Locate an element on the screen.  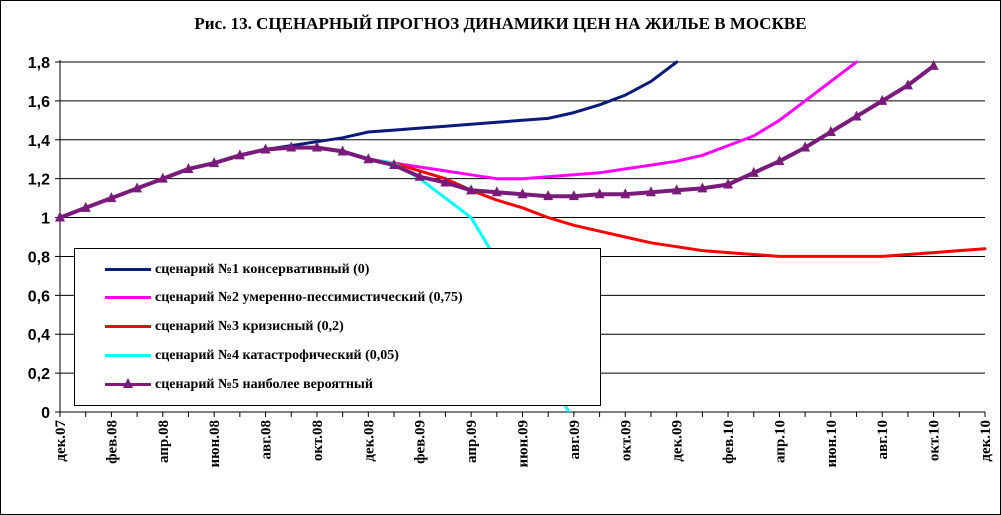
x-tick-label: авг.08 is located at coordinates (267, 439).